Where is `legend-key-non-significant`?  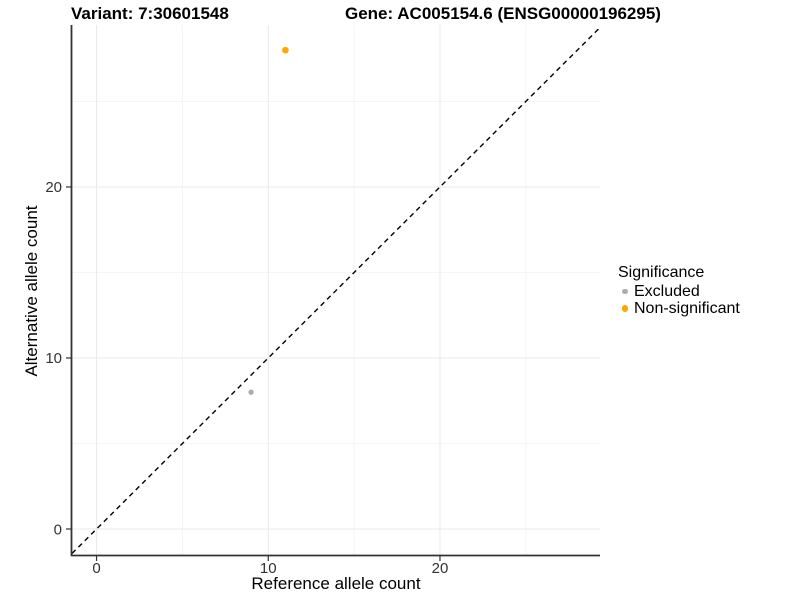
legend-key-non-significant is located at coordinates (625, 308).